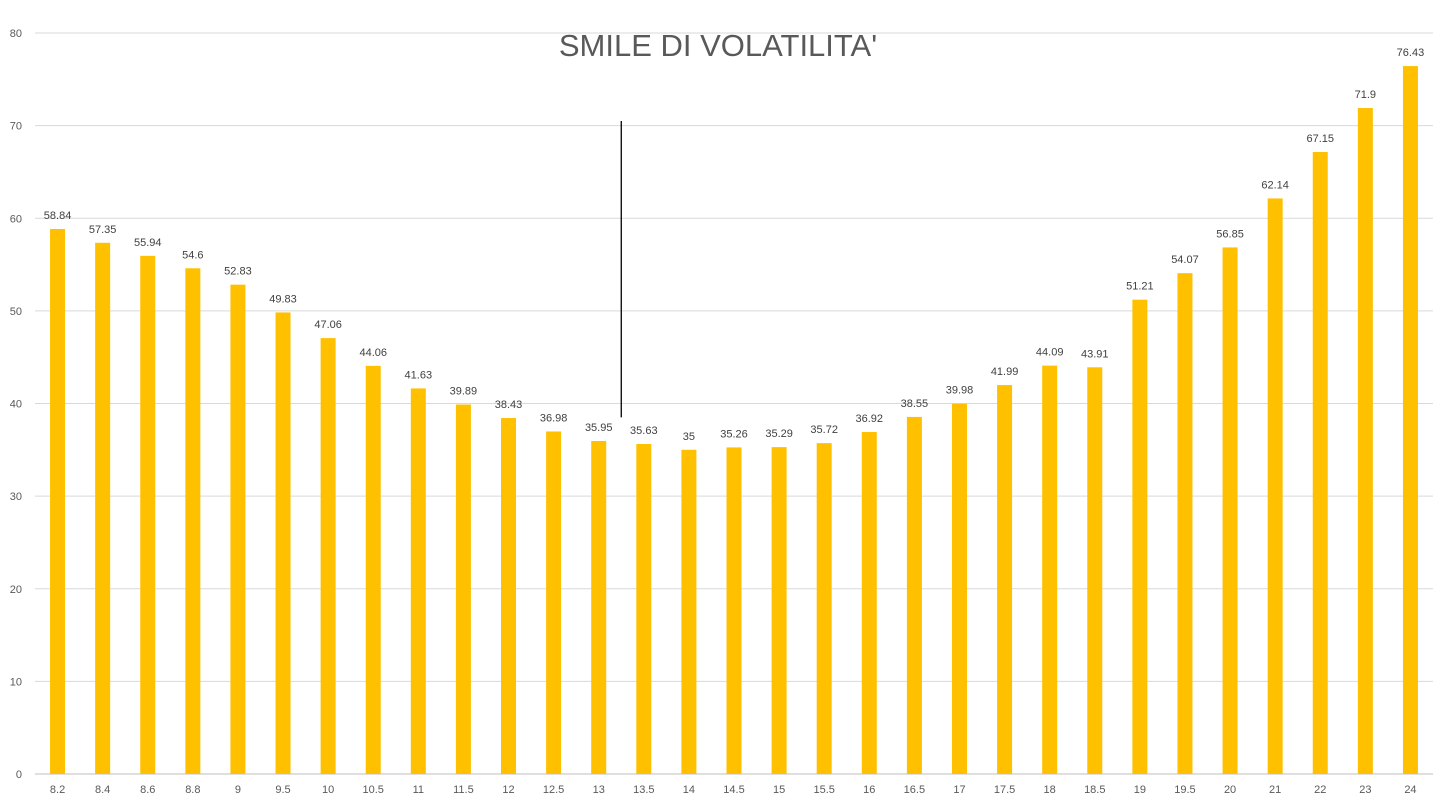 The width and height of the screenshot is (1441, 802). Describe the element at coordinates (1230, 790) in the screenshot. I see `x-tick-label: 20` at that location.